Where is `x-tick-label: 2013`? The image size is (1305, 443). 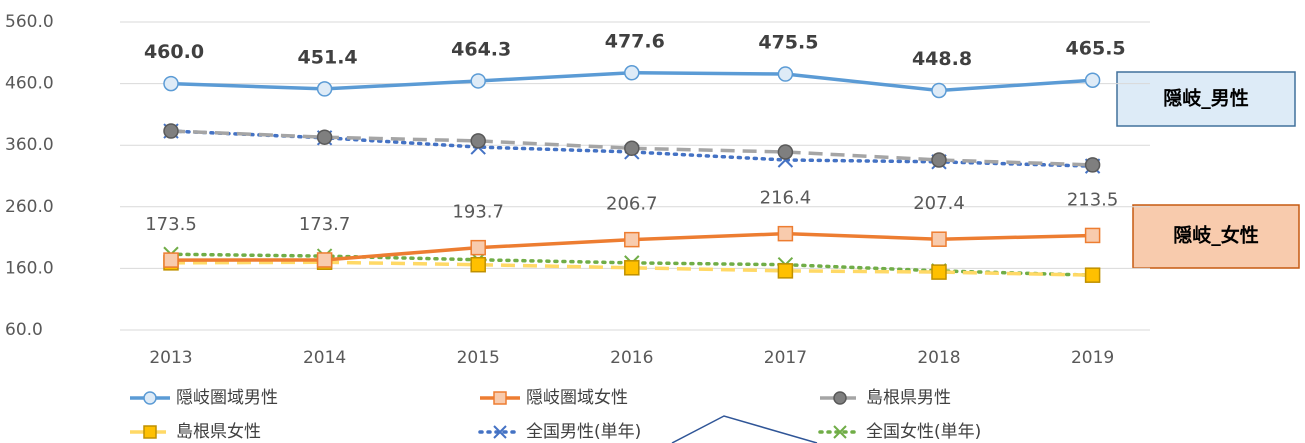
x-tick-label: 2013 is located at coordinates (170, 358).